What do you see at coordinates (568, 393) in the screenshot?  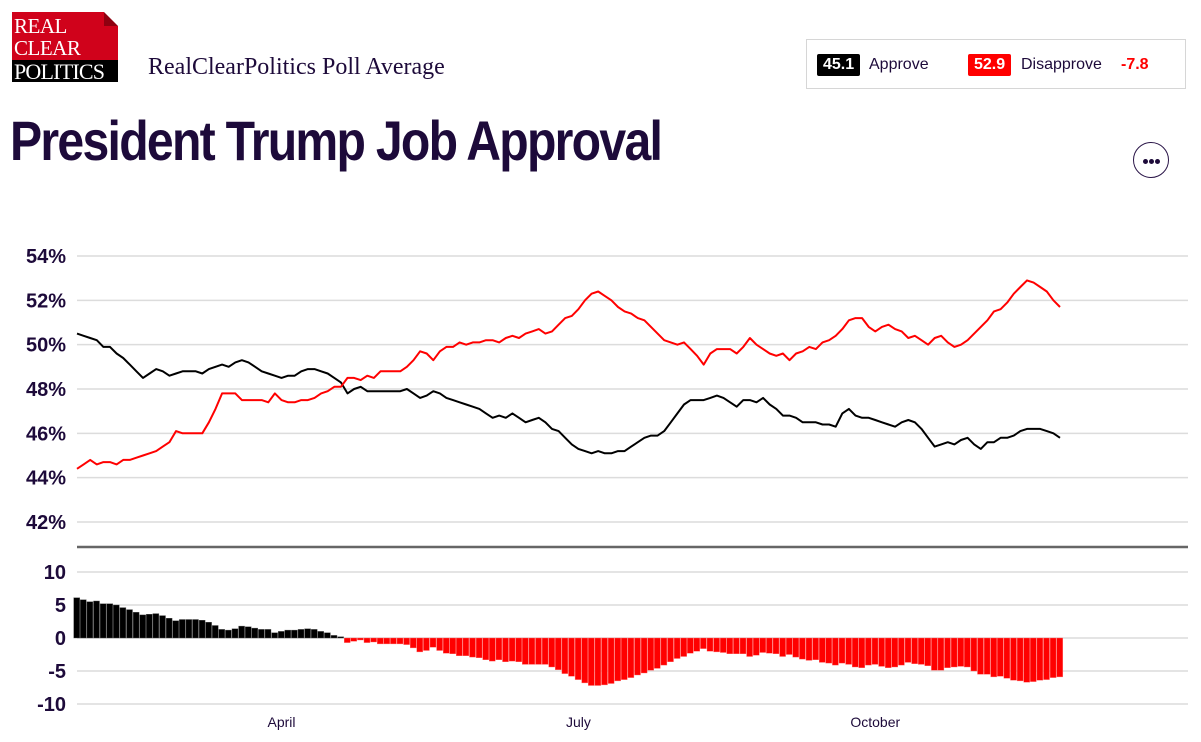 I see `series-line-approve` at bounding box center [568, 393].